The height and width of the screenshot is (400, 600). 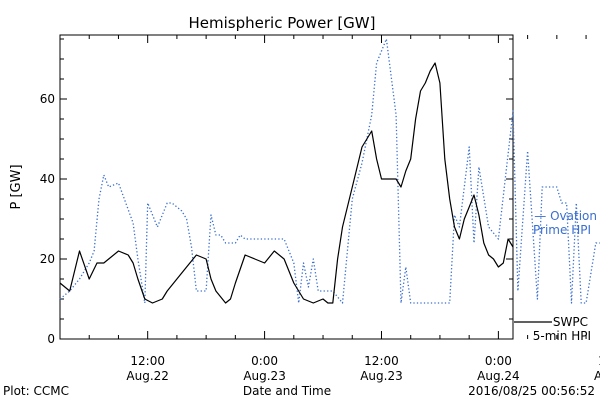 What do you see at coordinates (51, 339) in the screenshot?
I see `y-tick-label: 0` at bounding box center [51, 339].